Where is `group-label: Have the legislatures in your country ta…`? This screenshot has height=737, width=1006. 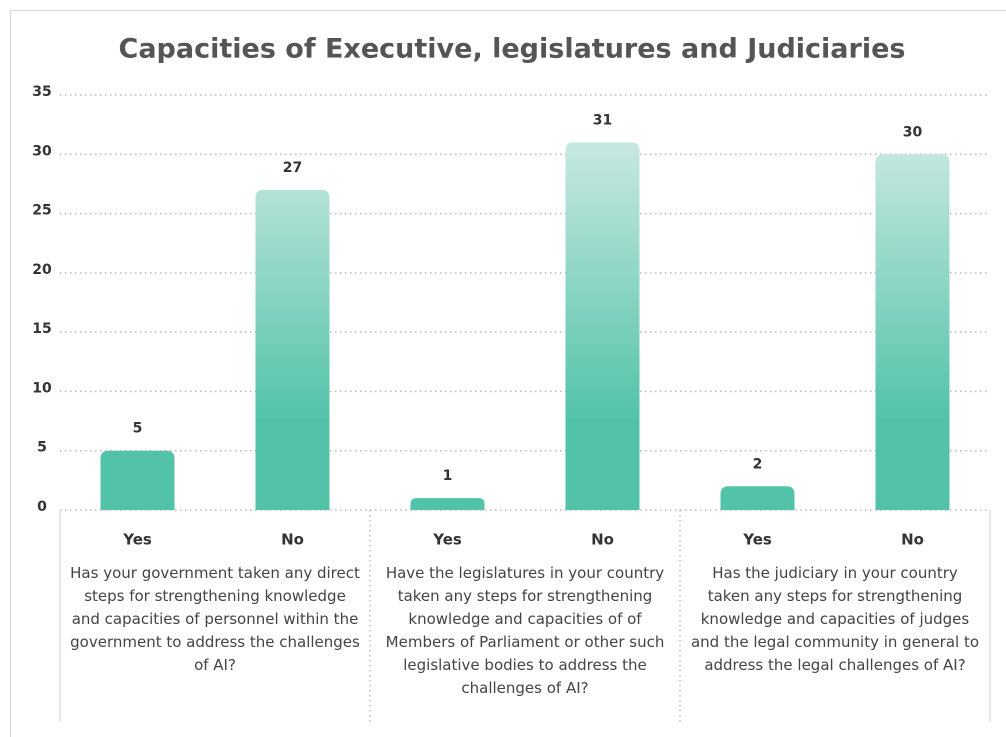 group-label: Have the legislatures in your country ta… is located at coordinates (525, 630).